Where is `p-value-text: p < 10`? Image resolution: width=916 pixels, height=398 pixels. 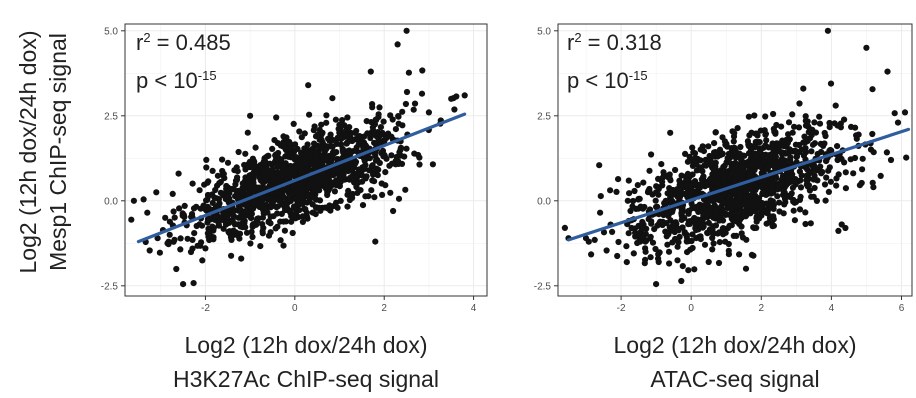
p-value-text: p < 10 is located at coordinates (598, 80).